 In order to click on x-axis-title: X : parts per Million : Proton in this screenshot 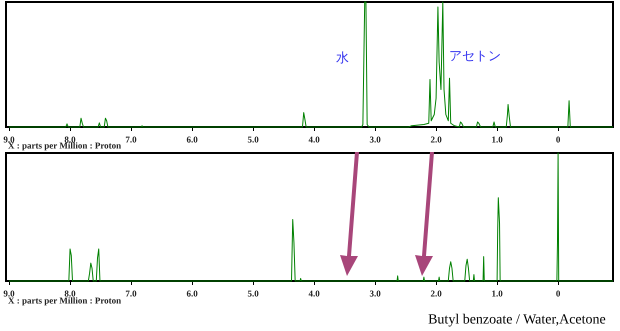, I will do `click(65, 301)`.